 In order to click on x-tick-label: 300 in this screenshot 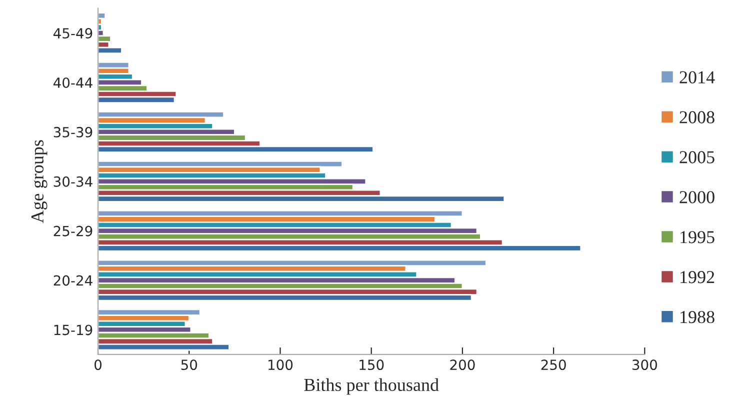, I will do `click(644, 365)`.